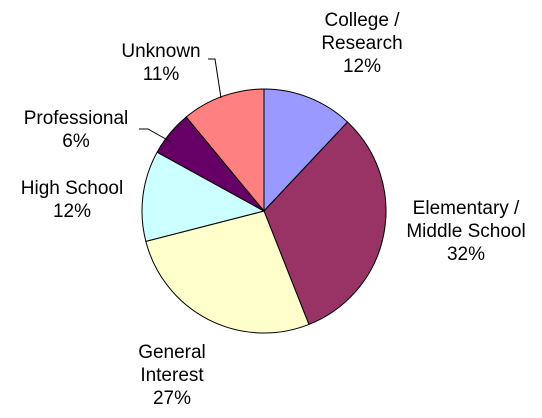  What do you see at coordinates (160, 63) in the screenshot?
I see `slice-label-6: Unknown 11%` at bounding box center [160, 63].